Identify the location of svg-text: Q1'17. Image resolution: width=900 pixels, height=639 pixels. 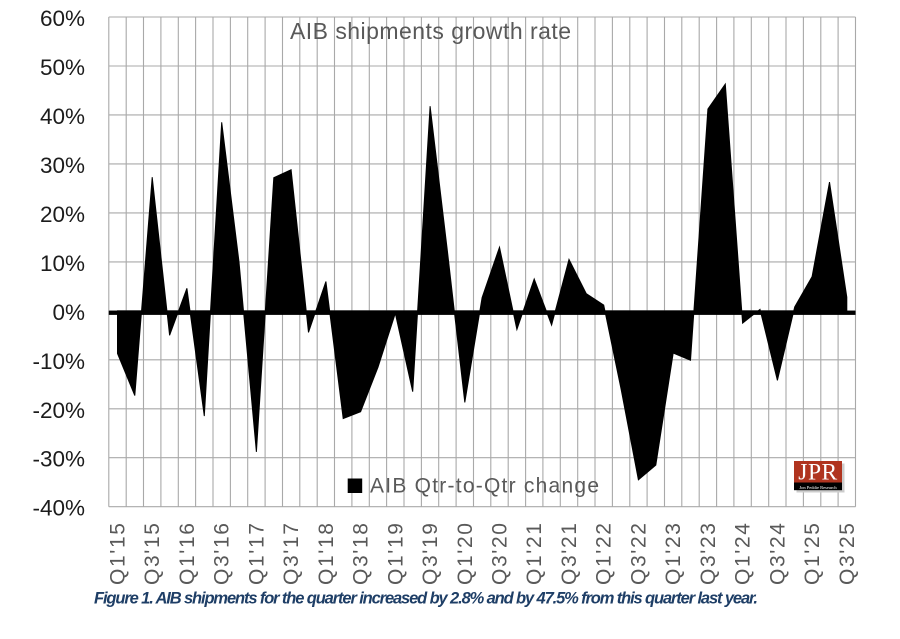
(256, 554).